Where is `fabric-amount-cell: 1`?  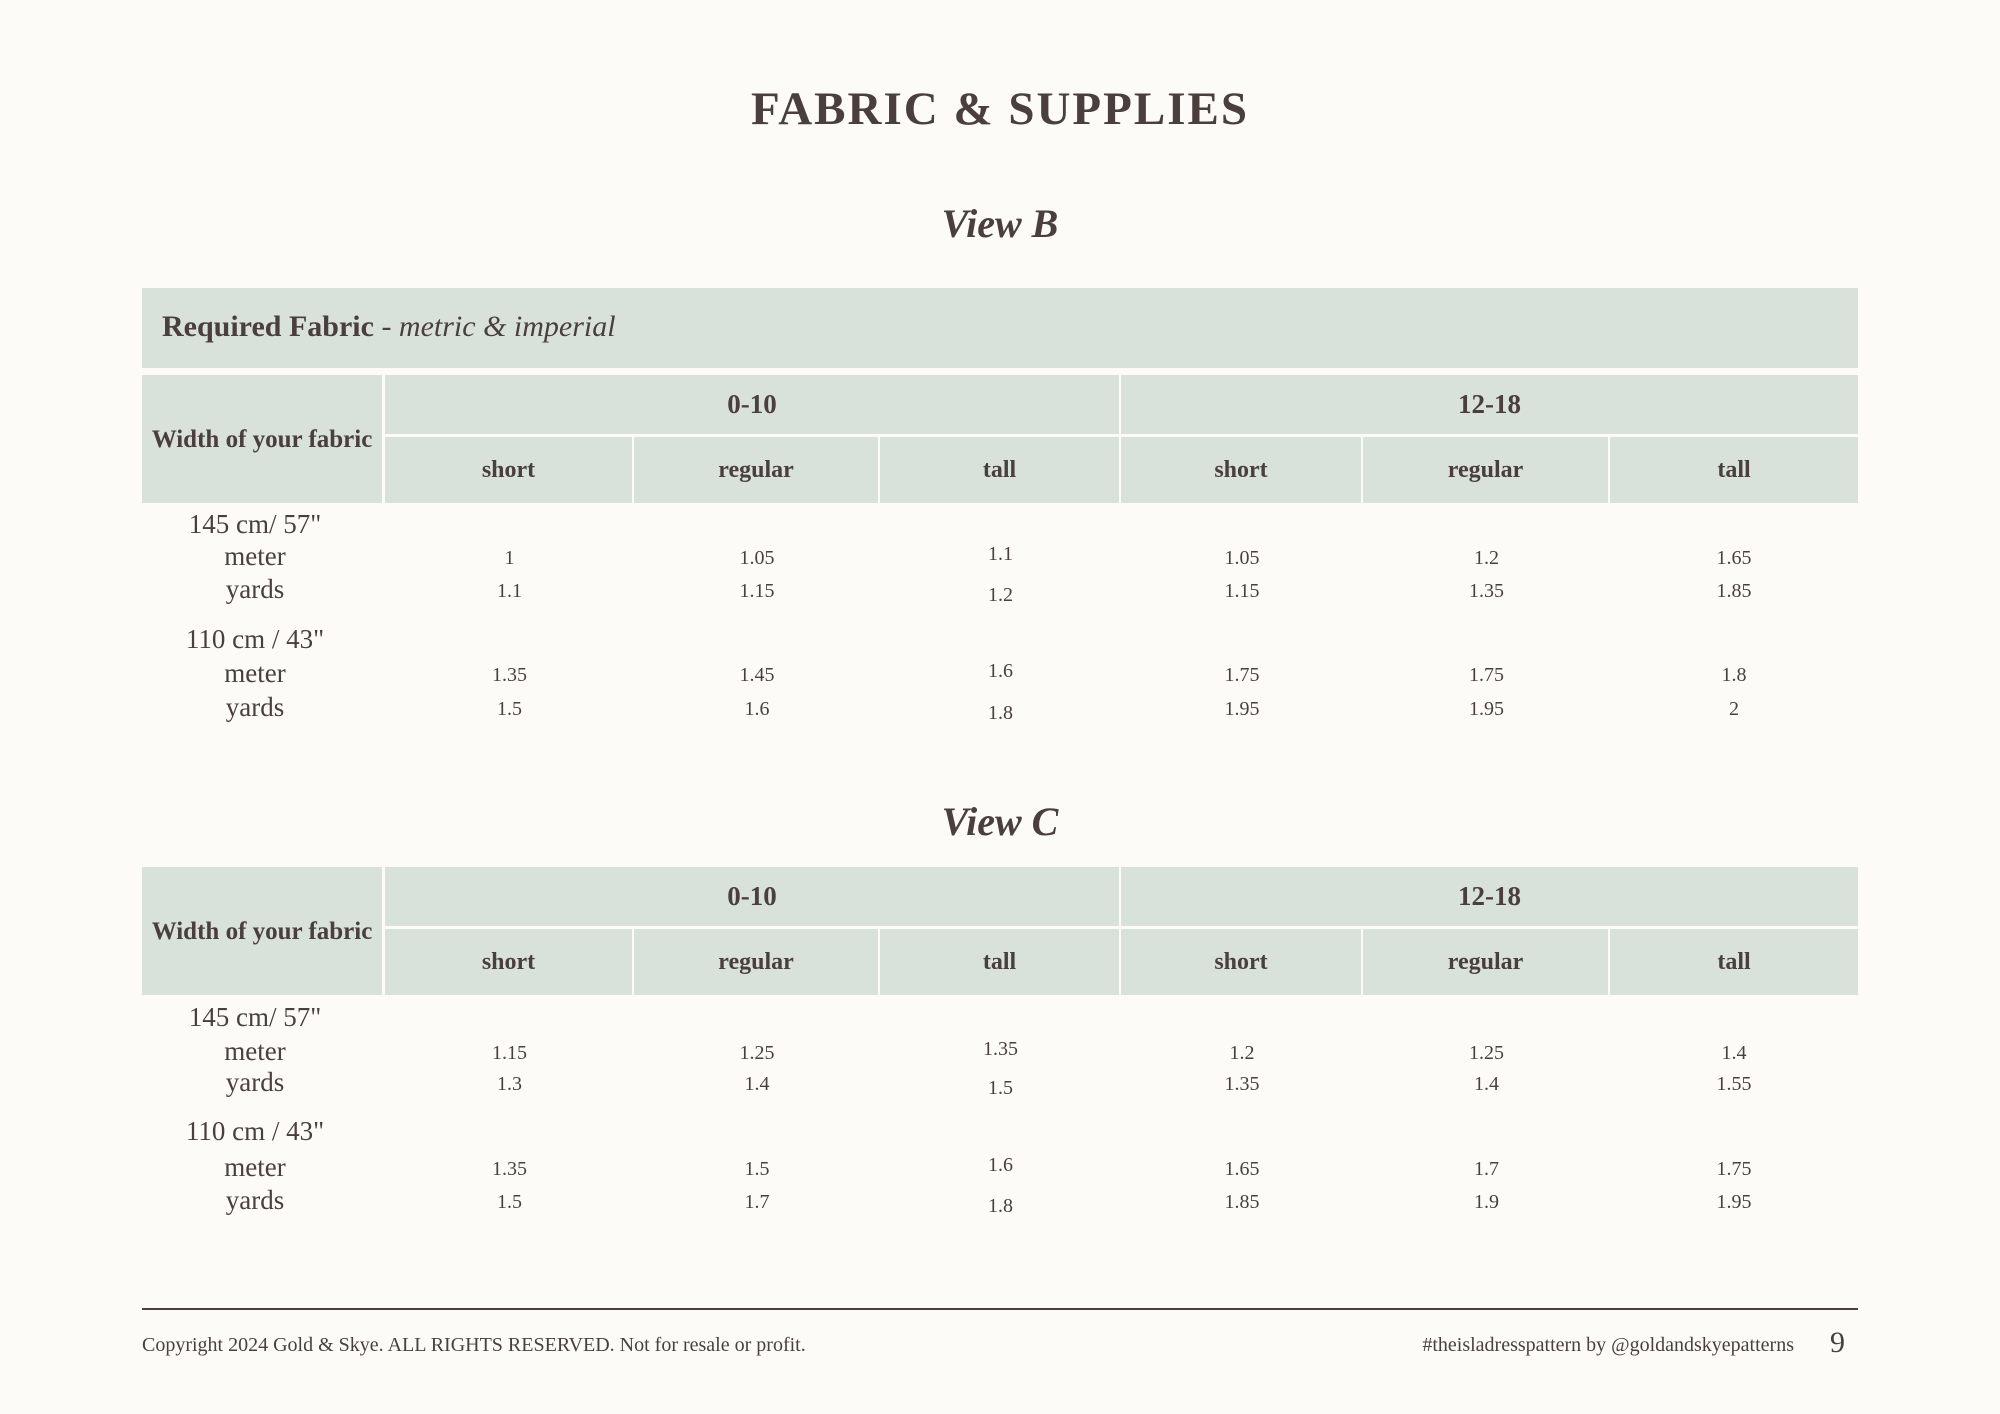 fabric-amount-cell: 1 is located at coordinates (509, 558).